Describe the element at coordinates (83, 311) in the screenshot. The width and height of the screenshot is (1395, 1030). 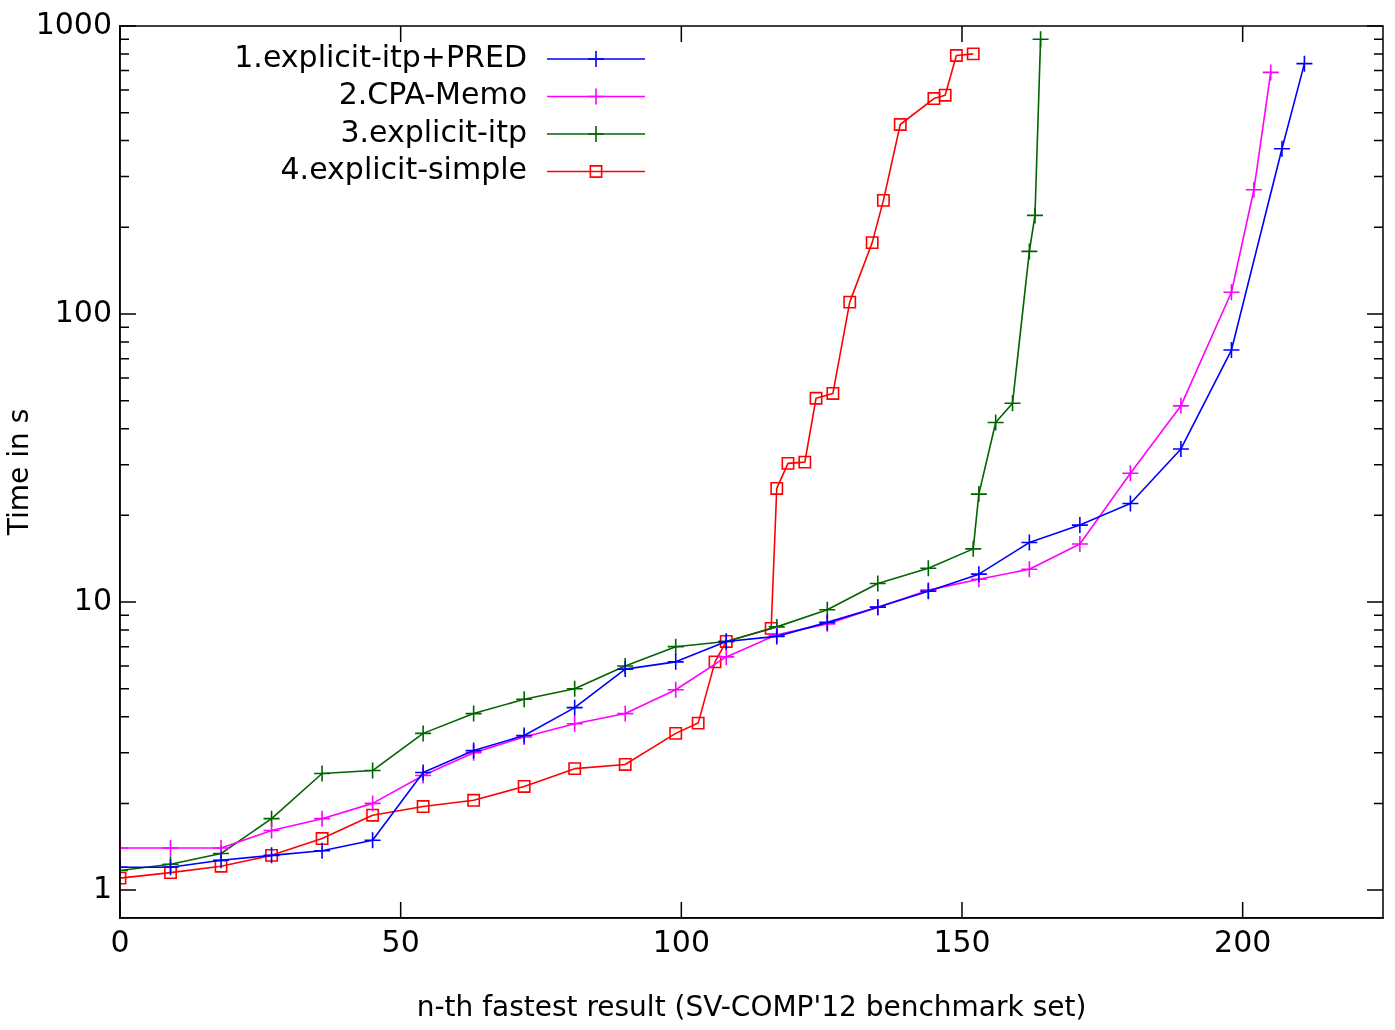
I see `y-tick-label: 100` at that location.